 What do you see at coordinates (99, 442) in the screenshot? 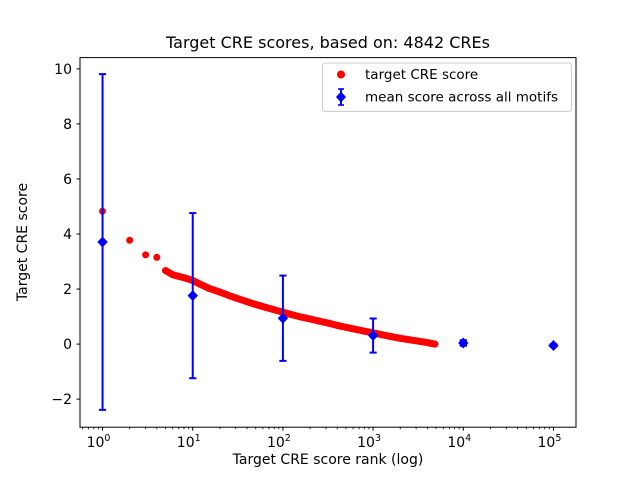
I see `x-tick-label: 10⁰` at bounding box center [99, 442].